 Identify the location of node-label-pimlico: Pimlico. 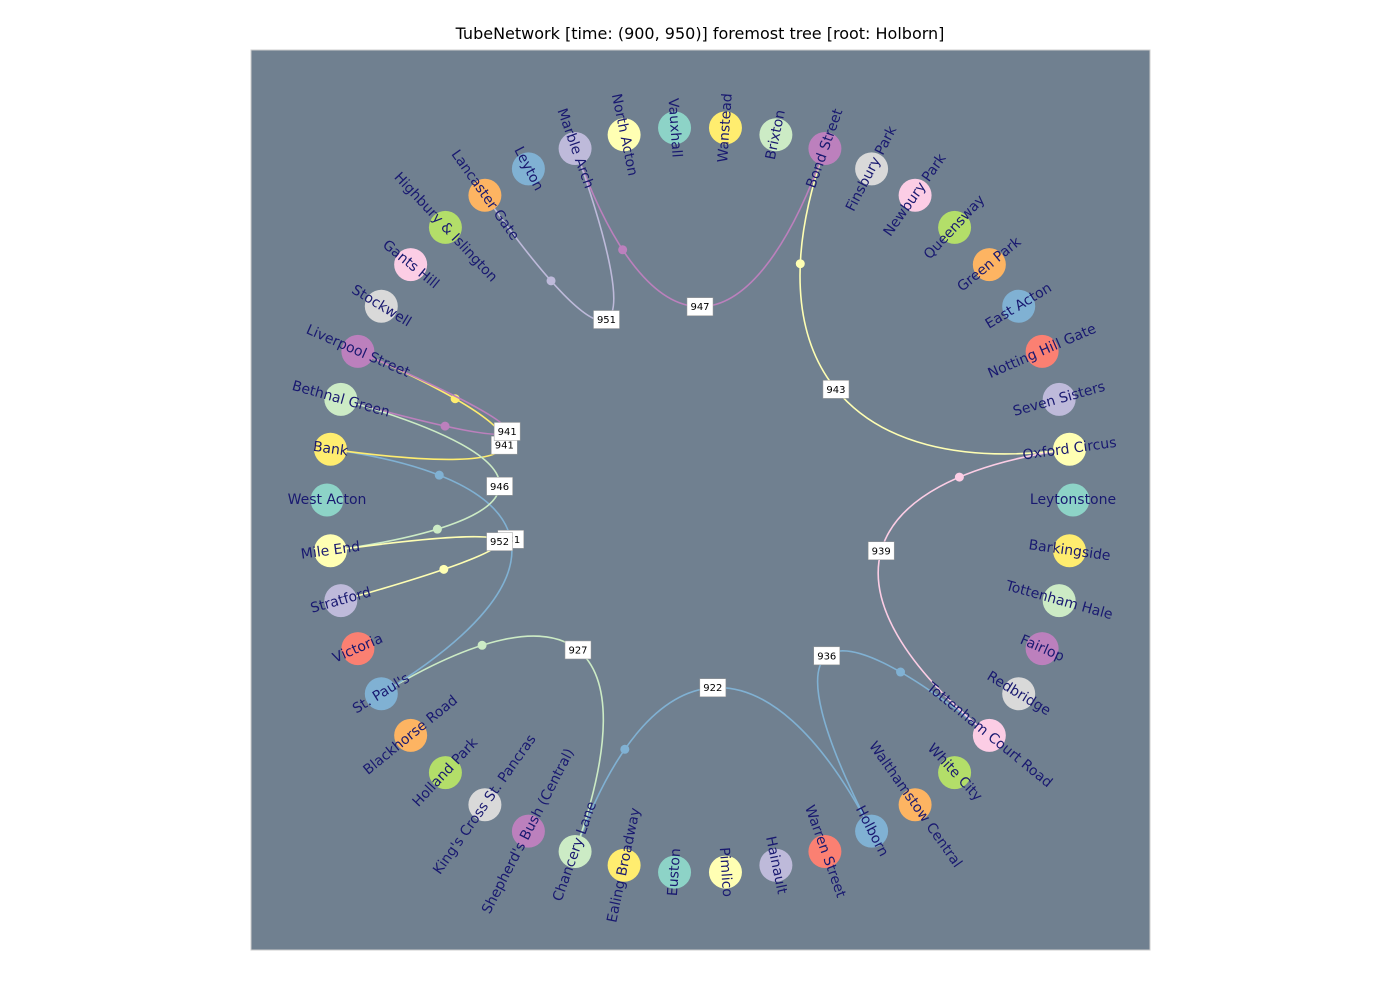
(725, 872).